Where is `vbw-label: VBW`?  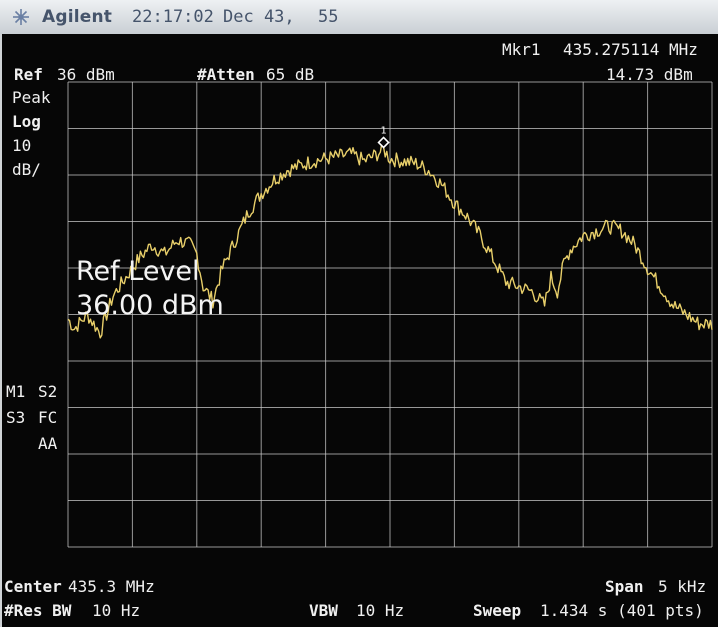
vbw-label: VBW is located at coordinates (323, 610).